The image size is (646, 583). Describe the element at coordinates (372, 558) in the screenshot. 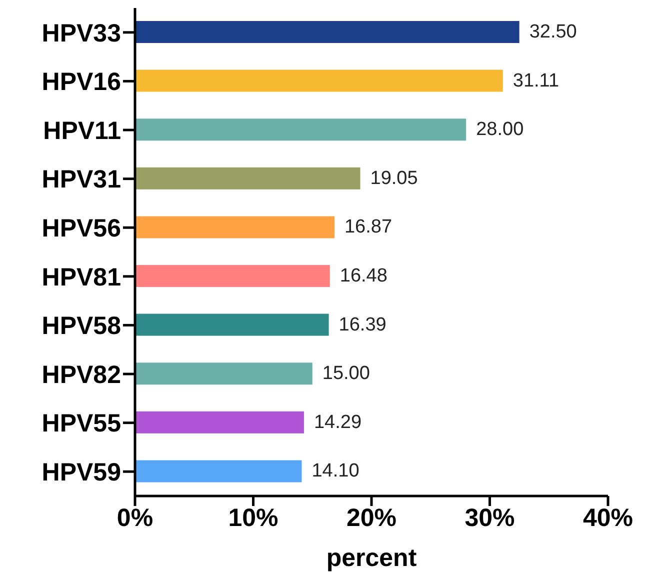

I see `x-axis-title: percent` at that location.